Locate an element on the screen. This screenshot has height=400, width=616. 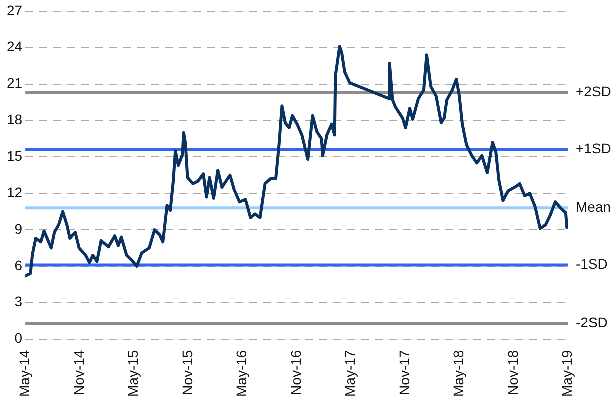
y-tick-label: 18 is located at coordinates (14, 120).